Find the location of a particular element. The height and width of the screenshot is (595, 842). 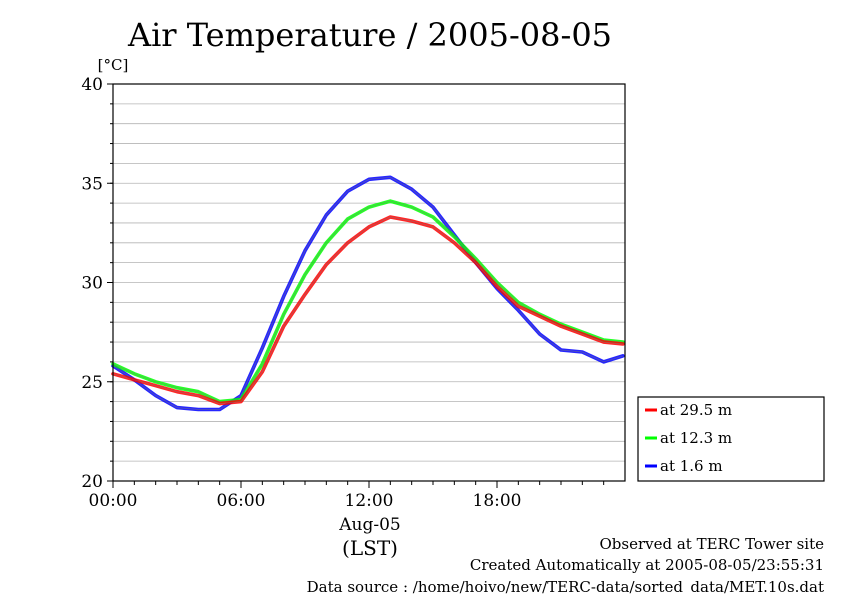

y-tick-label: 35 is located at coordinates (92, 184).